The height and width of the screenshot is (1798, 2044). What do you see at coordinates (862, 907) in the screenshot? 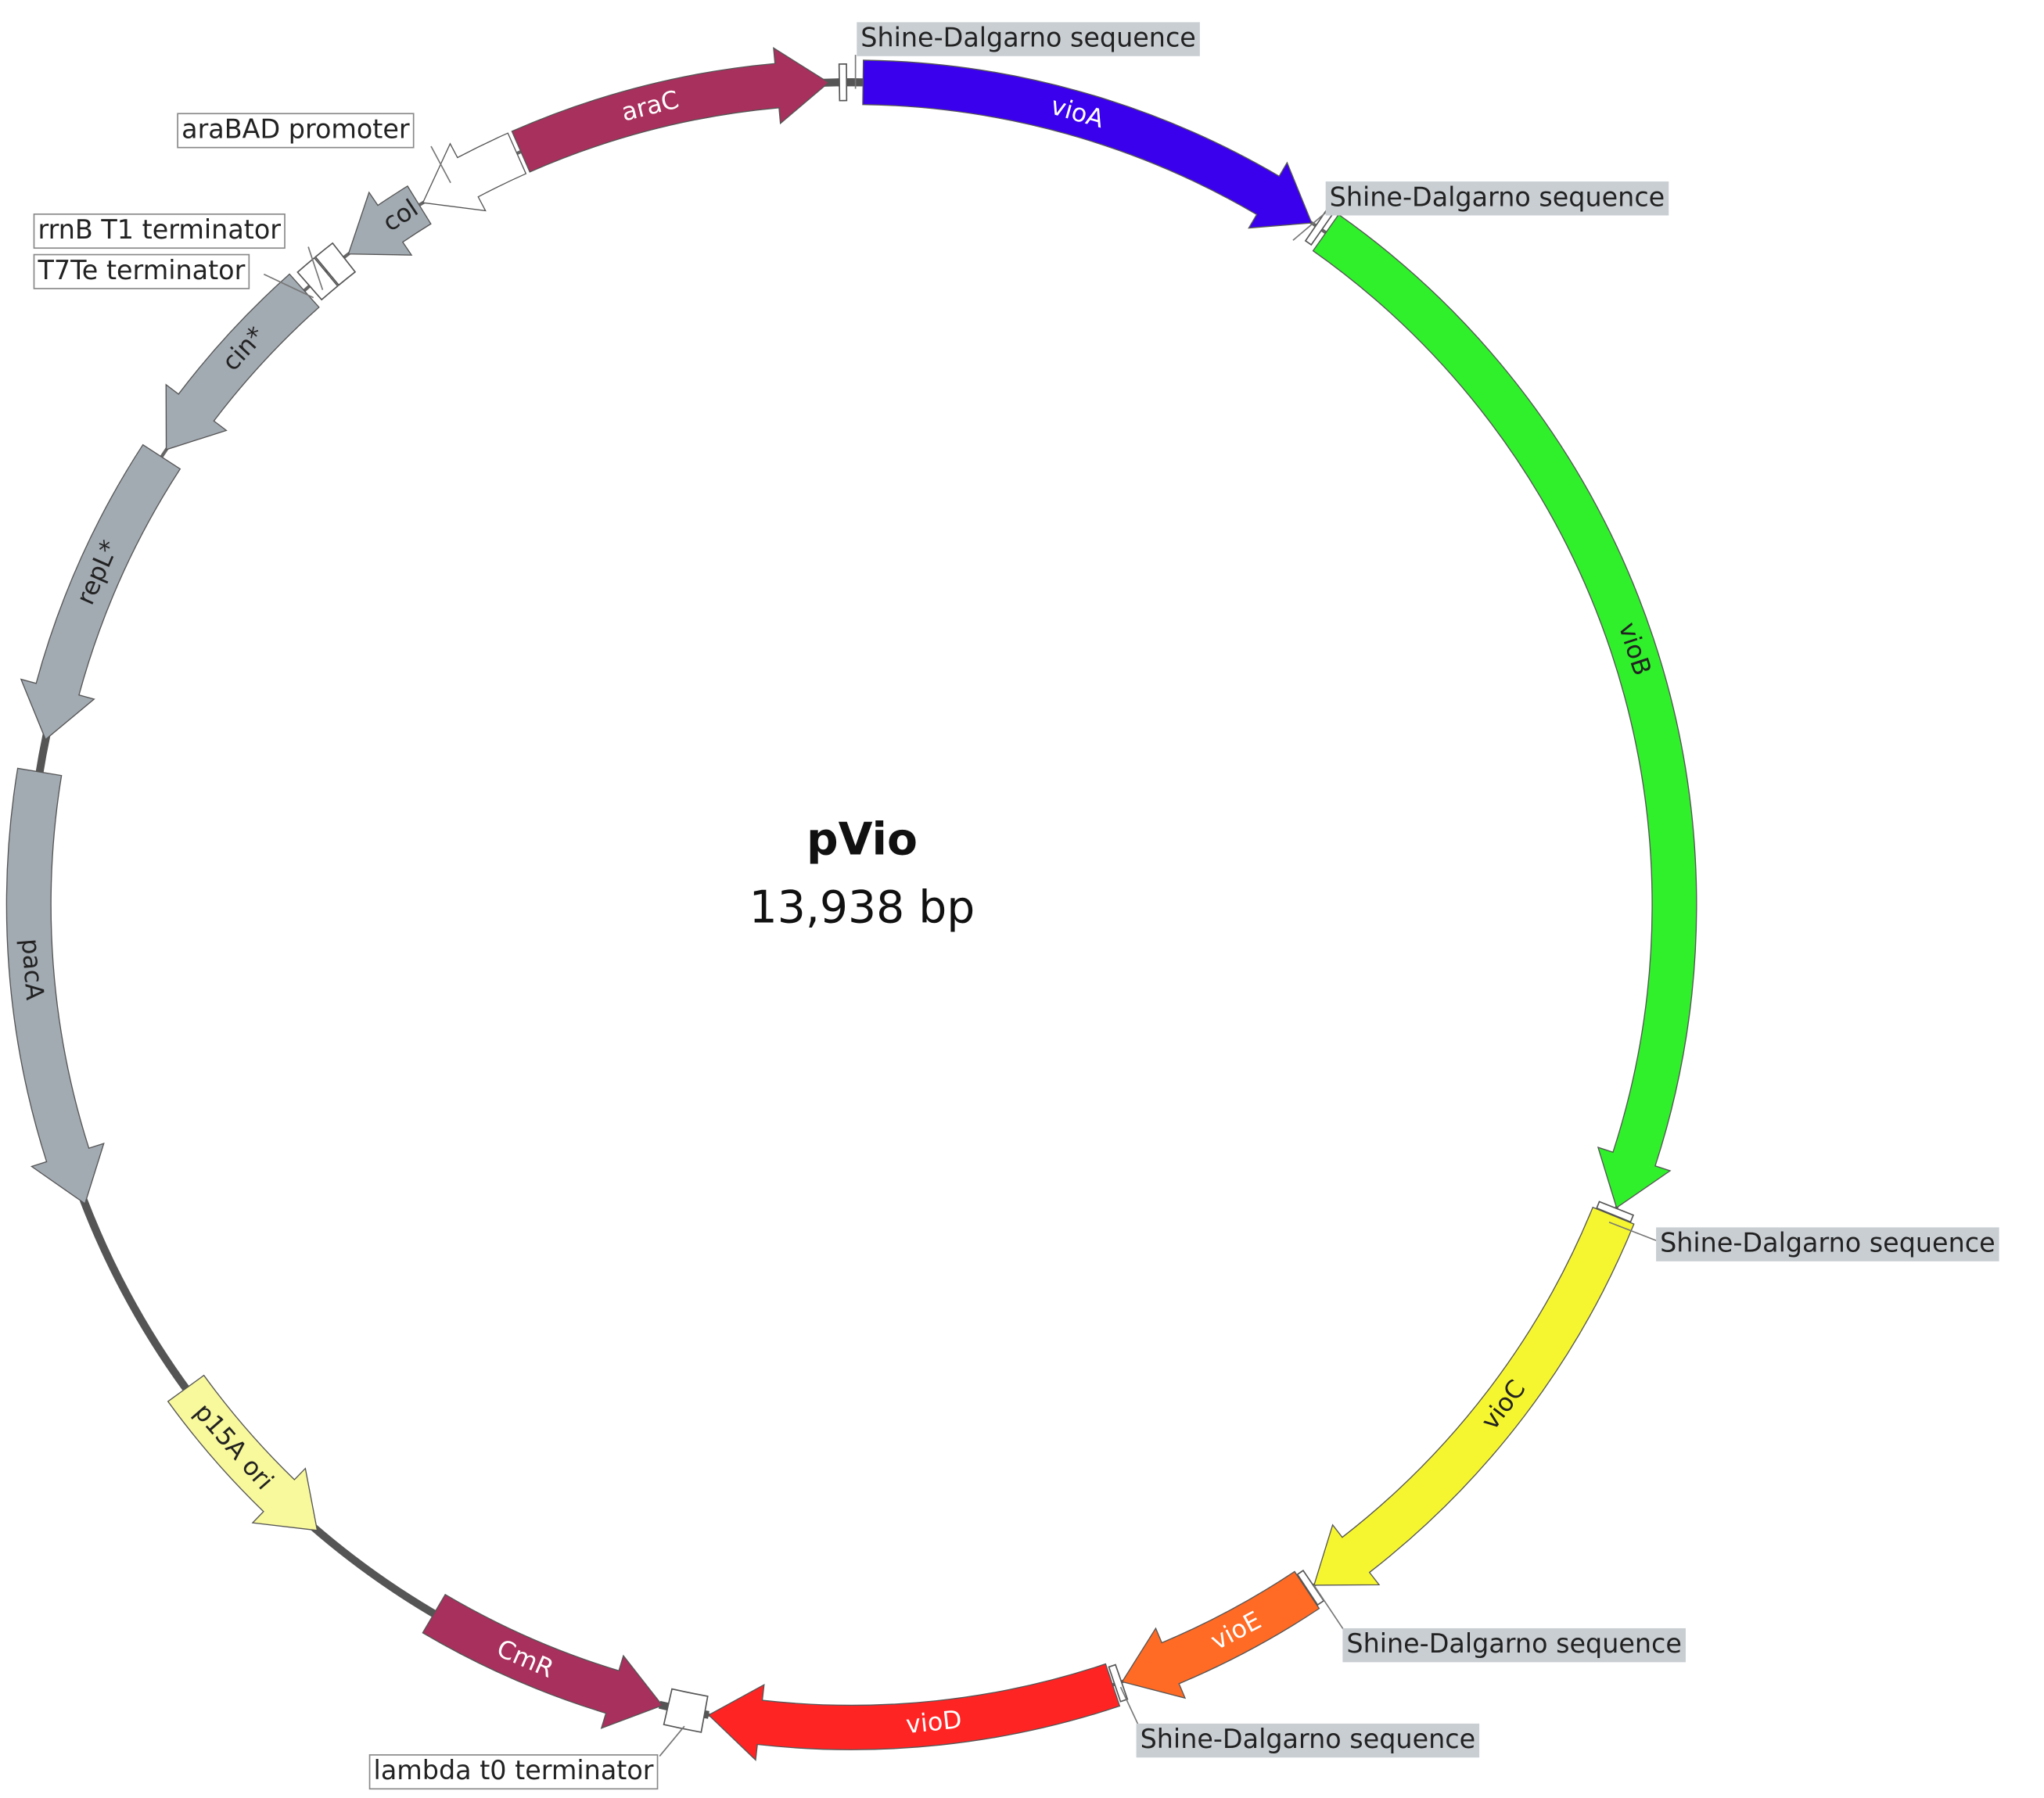
I see `plasmid-length: 13,938 bp` at bounding box center [862, 907].